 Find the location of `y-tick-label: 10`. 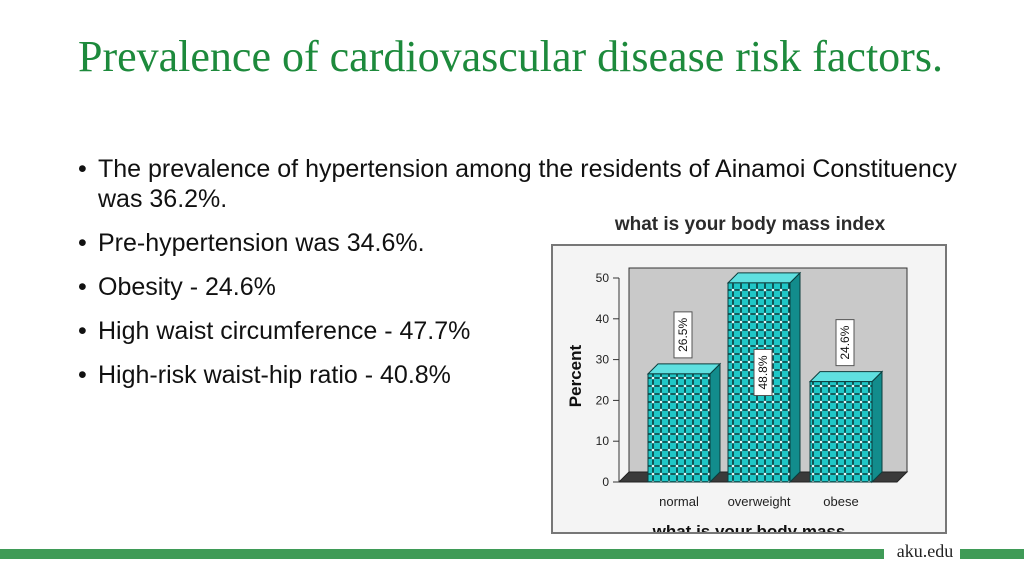

y-tick-label: 10 is located at coordinates (603, 441).